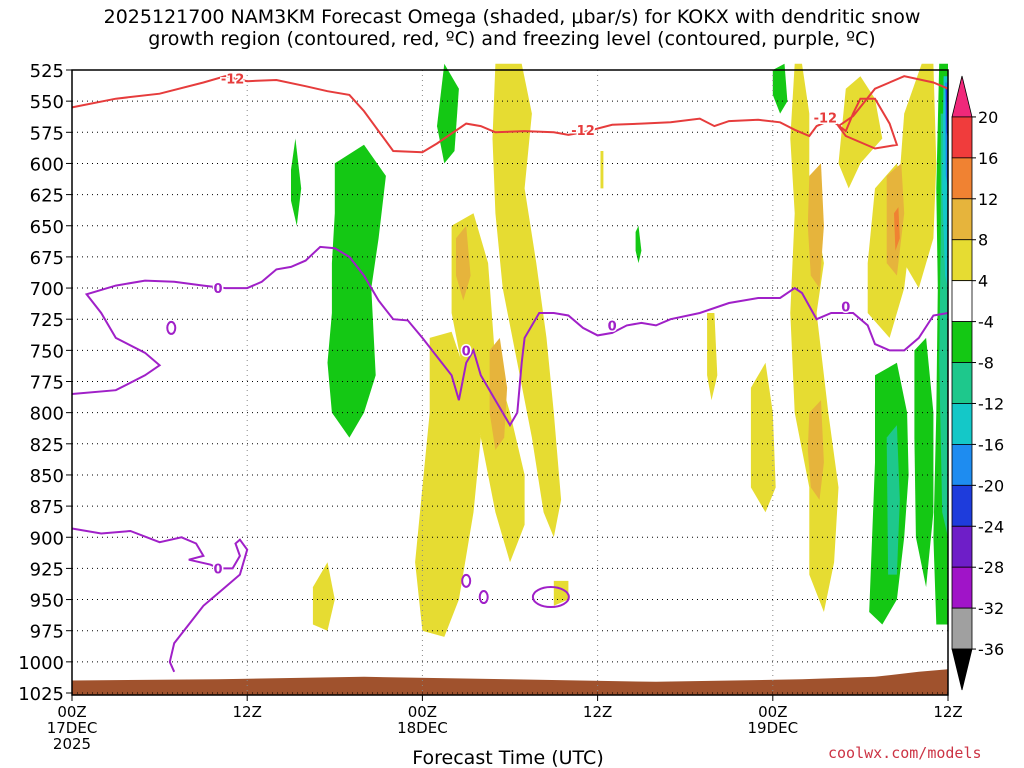  I want to click on y-tick-label: 550, so click(47, 102).